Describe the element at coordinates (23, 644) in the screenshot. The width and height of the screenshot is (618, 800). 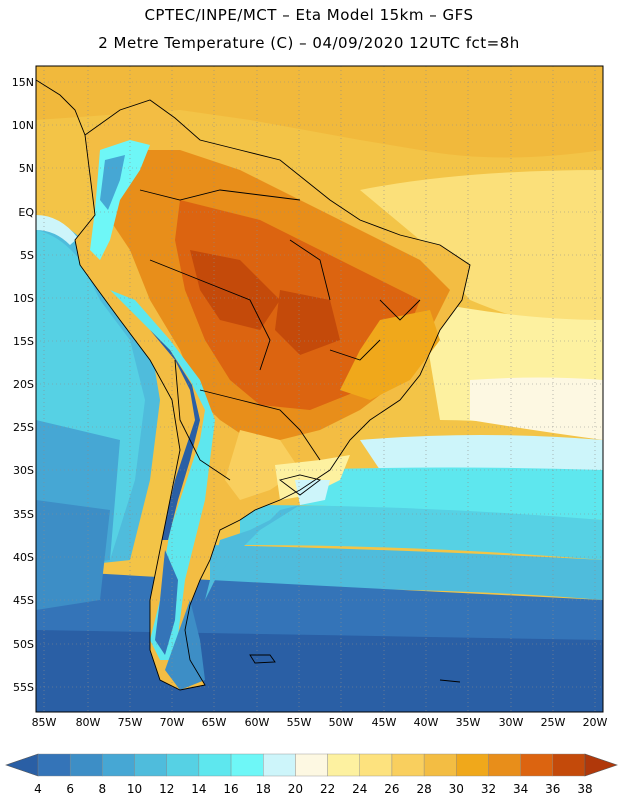
I see `lat-label: 50S` at that location.